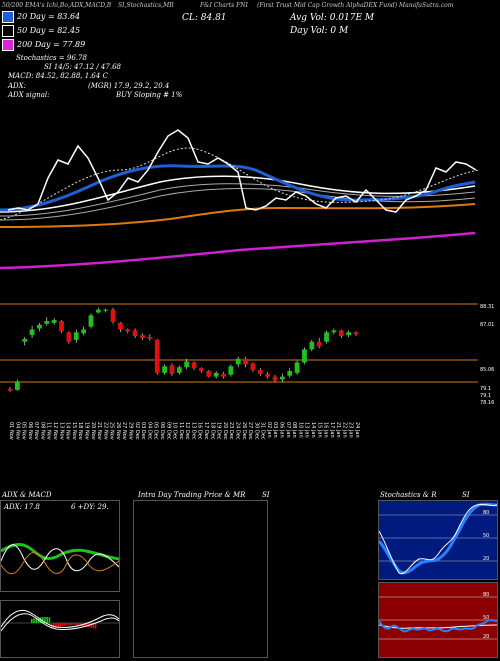 This screenshot has height=661, width=500. I want to click on date-label: 13 Dec, so click(193, 431).